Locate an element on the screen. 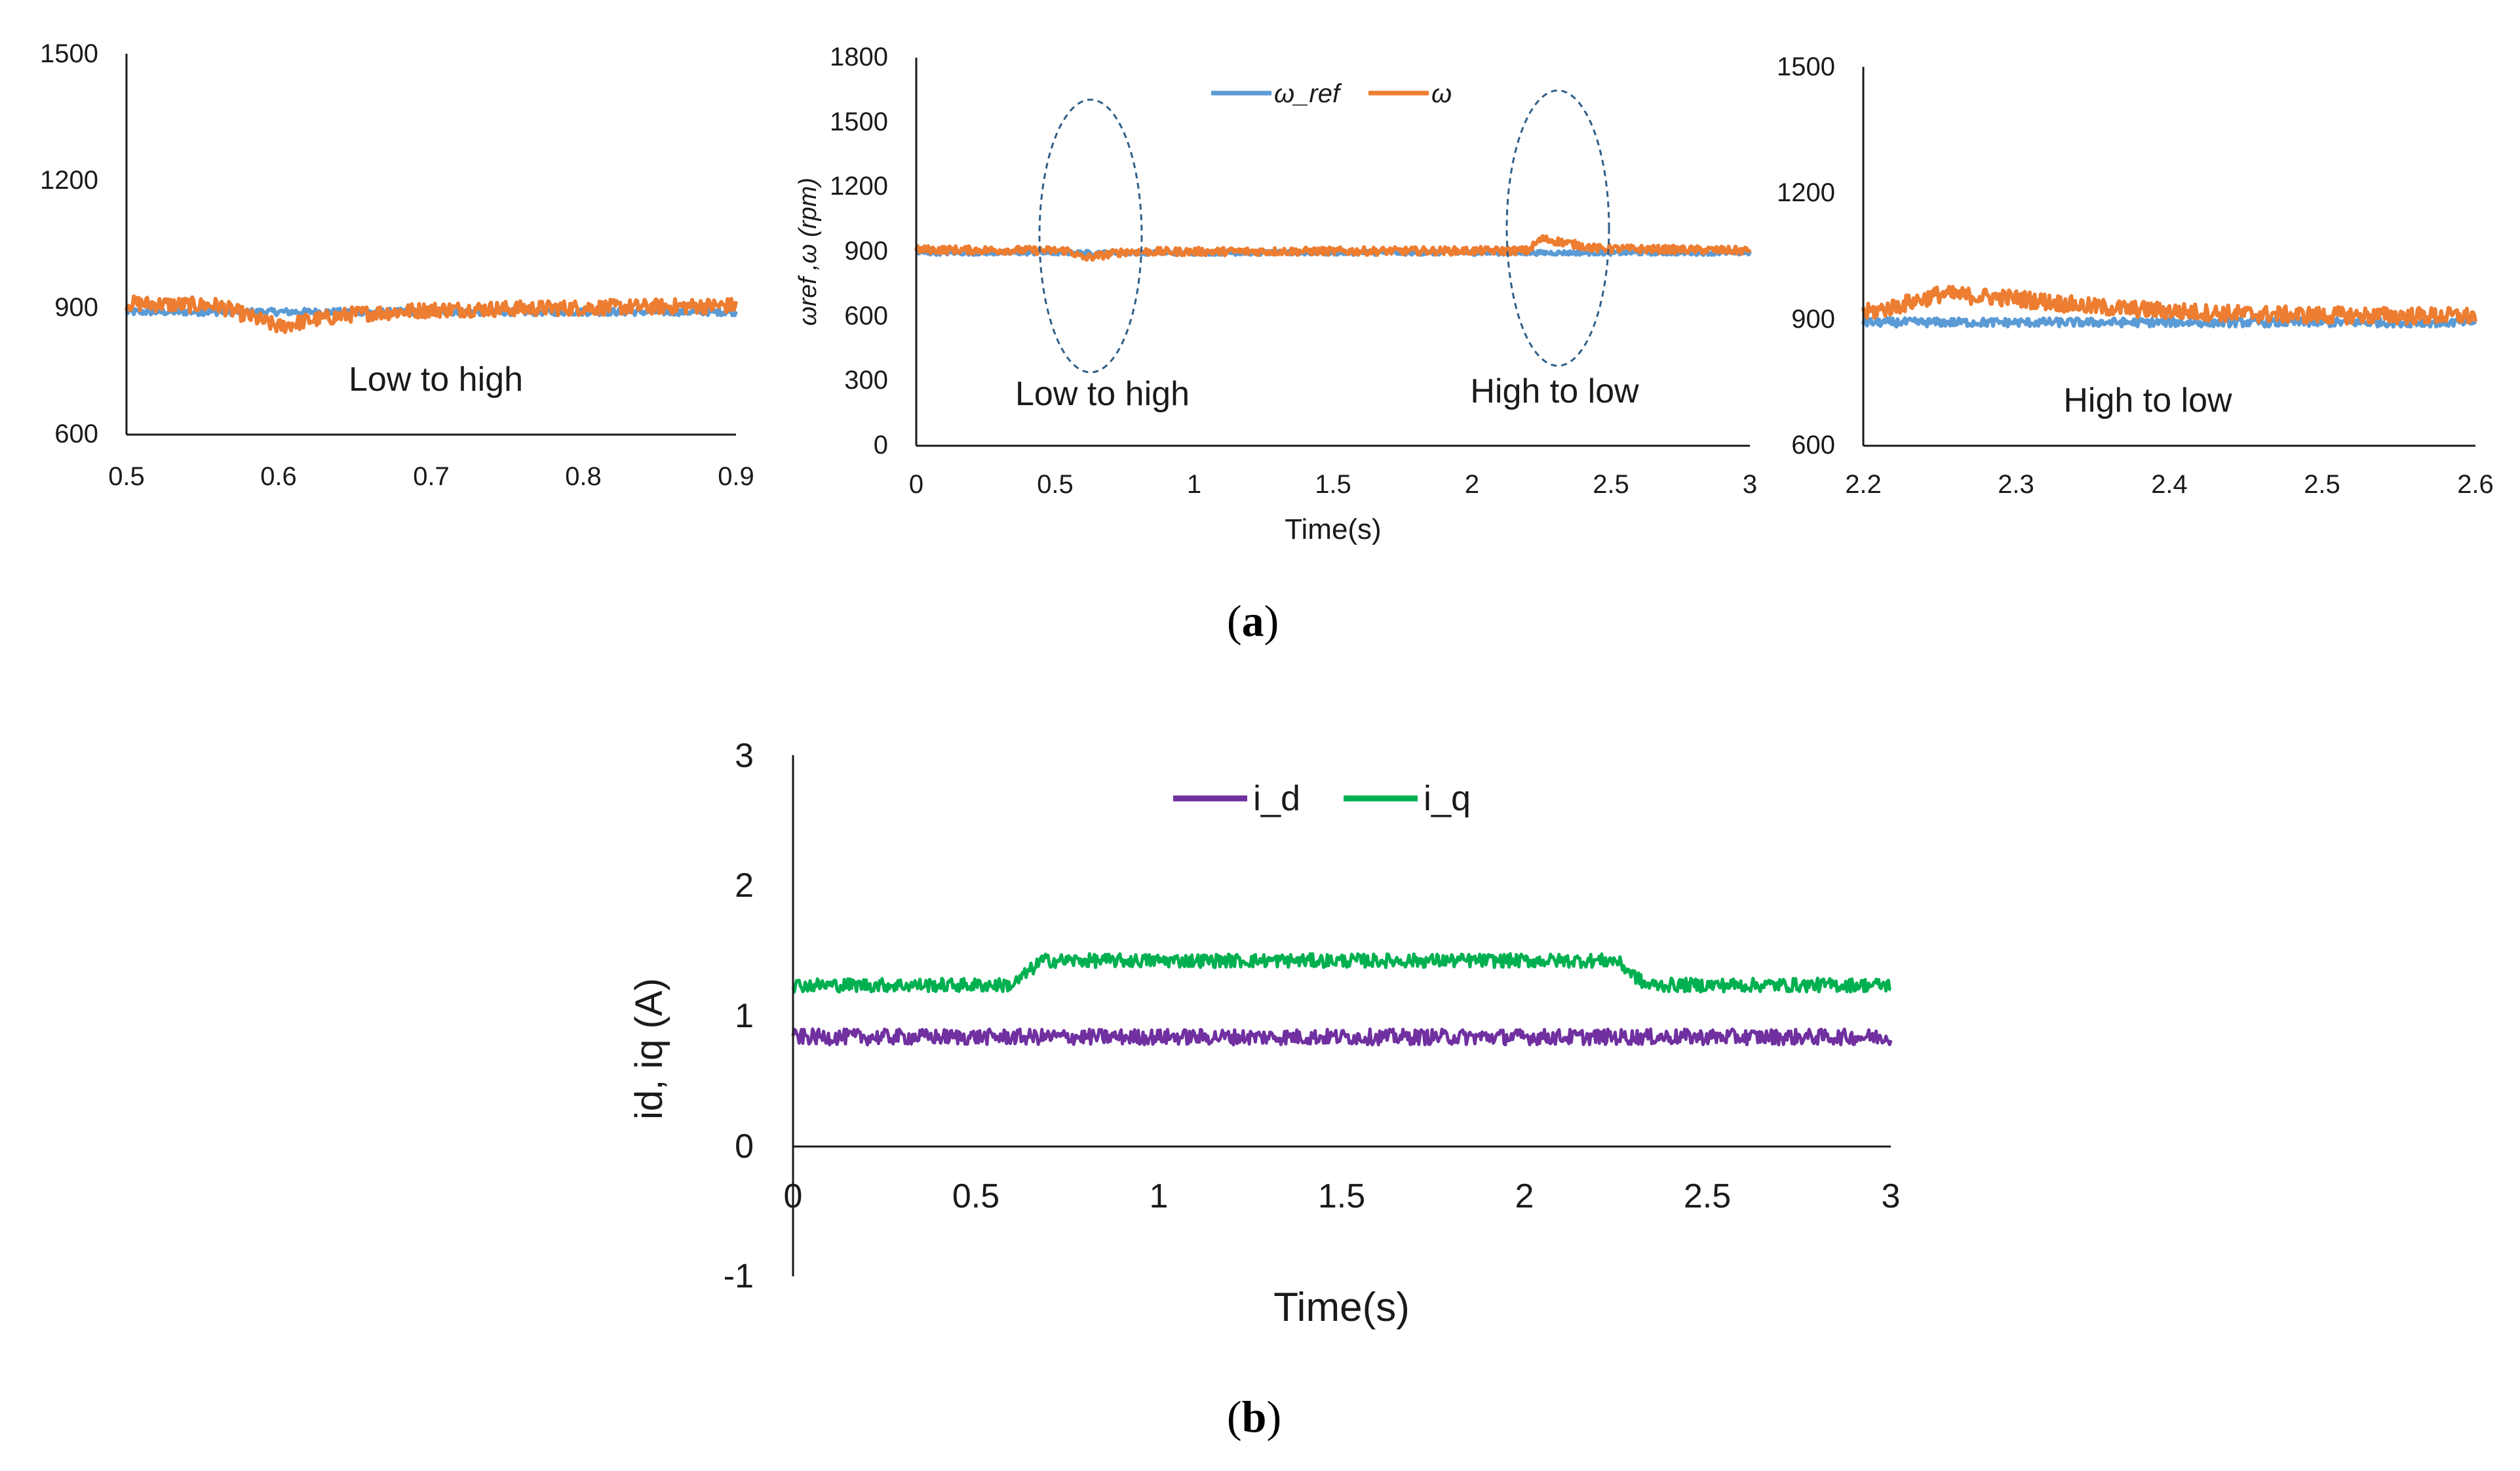 The image size is (2520, 1471). series-line-i-d is located at coordinates (1342, 1037).